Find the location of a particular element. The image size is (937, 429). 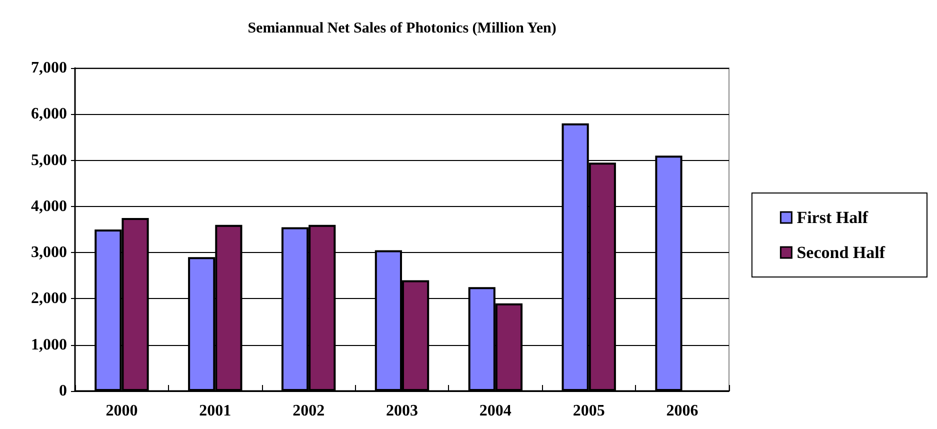

y-tick-label: 5,000 is located at coordinates (49, 160).